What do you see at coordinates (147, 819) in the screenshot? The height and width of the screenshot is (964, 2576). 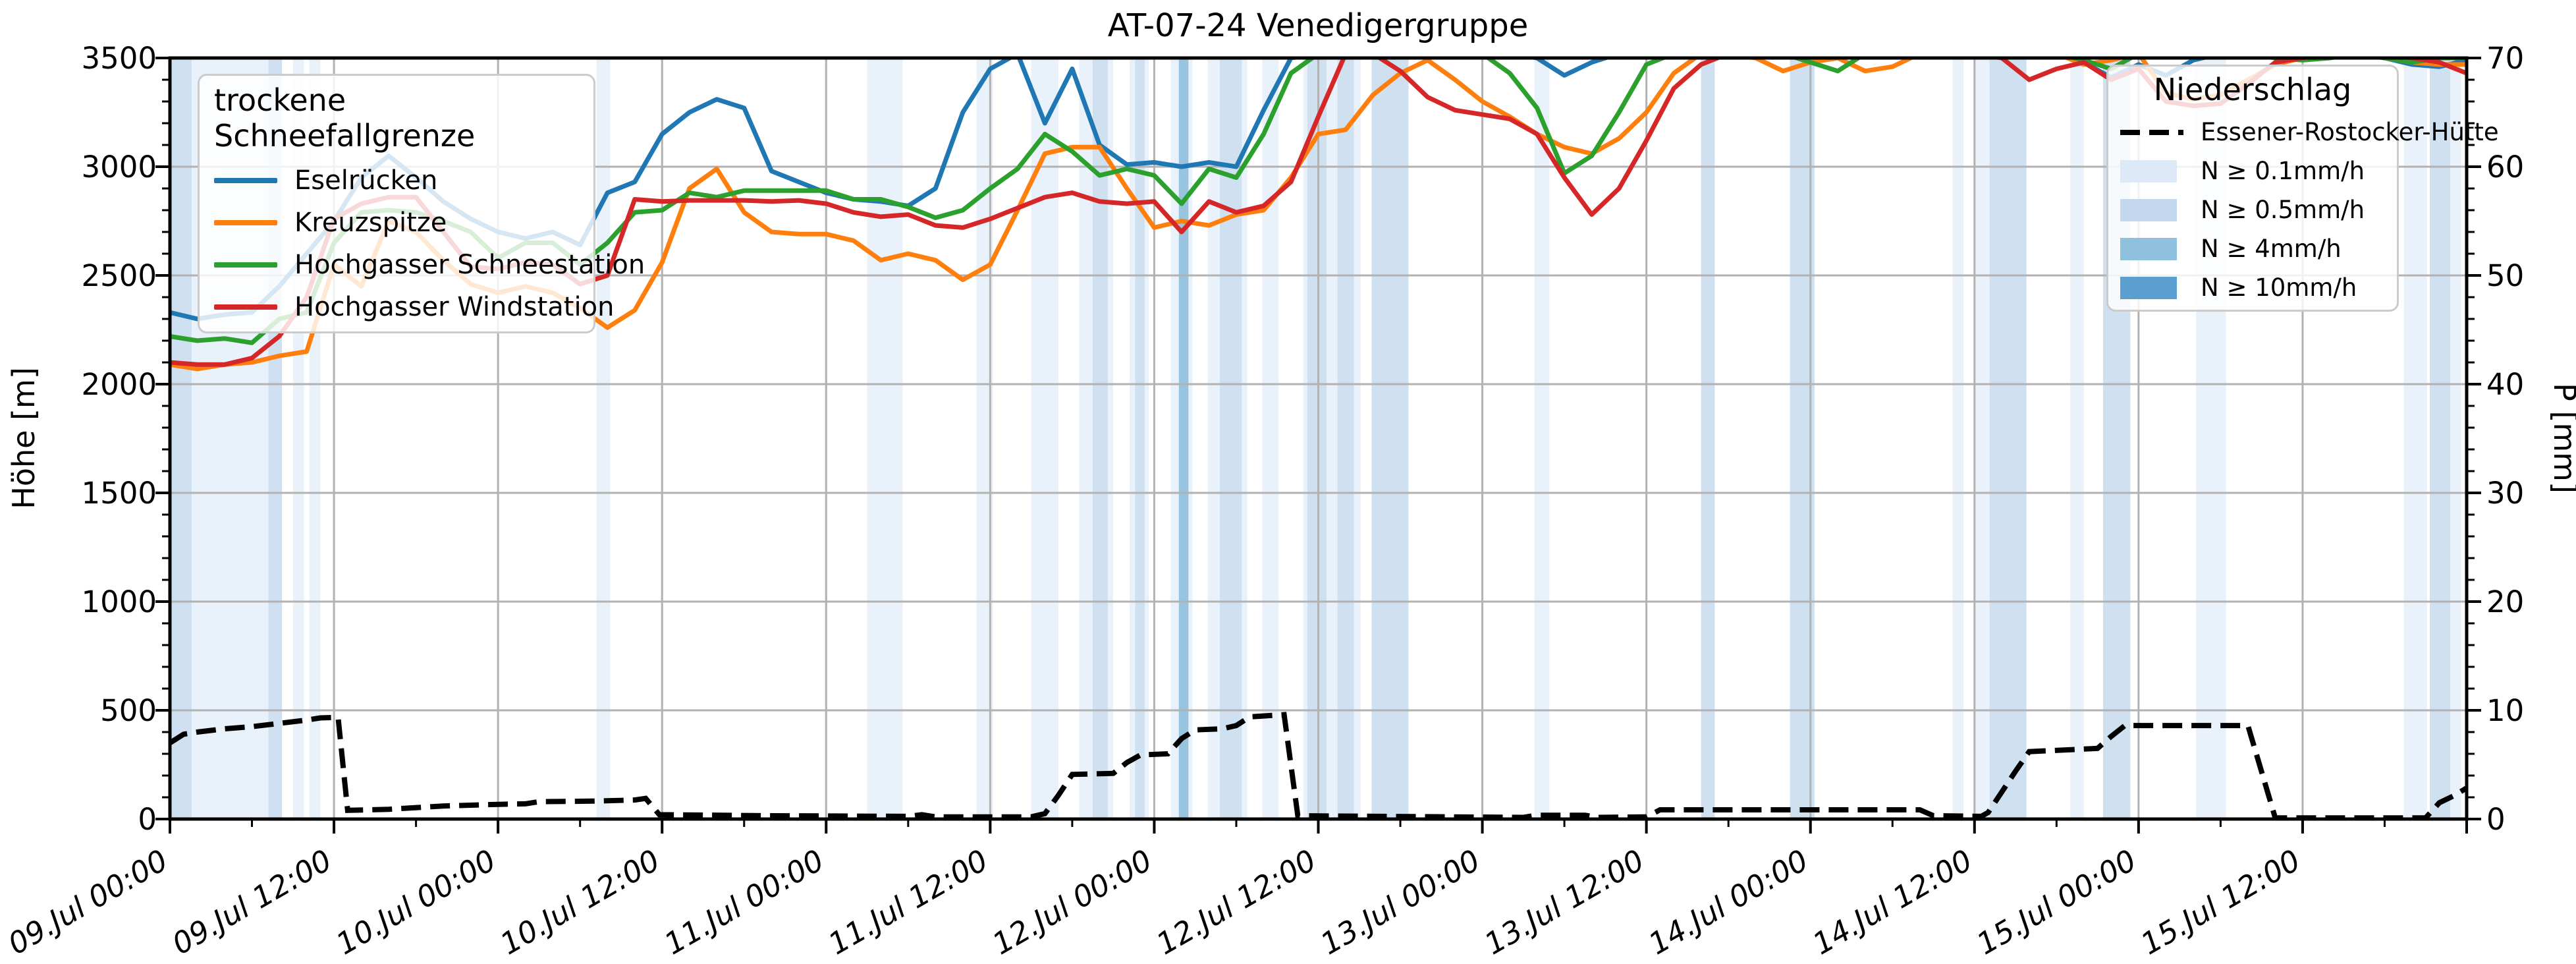 I see `left-tick-label: 0` at bounding box center [147, 819].